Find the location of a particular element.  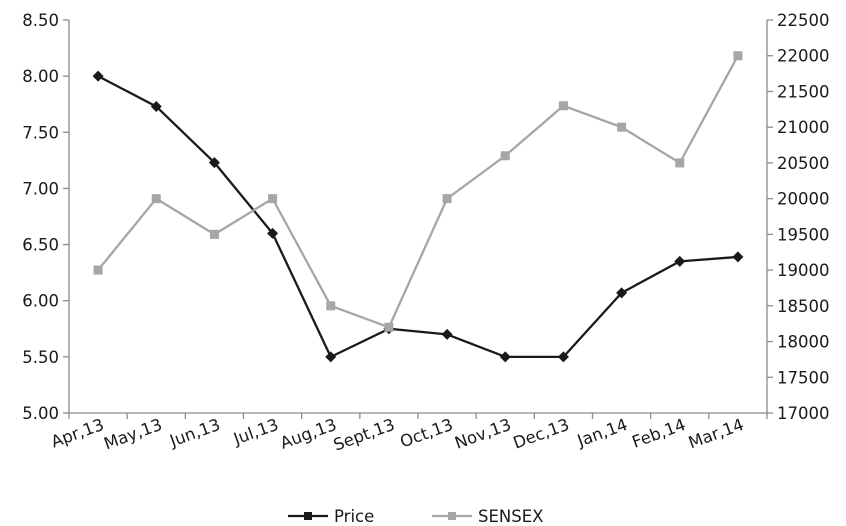

right-y-tick-label: 22500 is located at coordinates (803, 20).